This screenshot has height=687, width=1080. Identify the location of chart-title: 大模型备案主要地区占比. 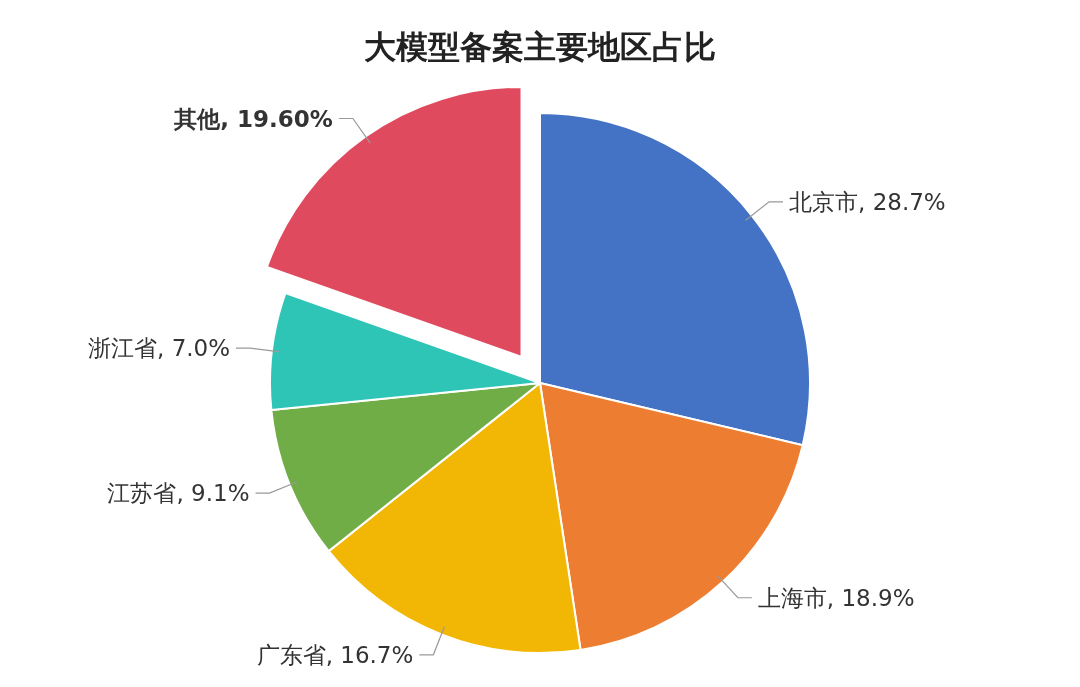
(540, 47).